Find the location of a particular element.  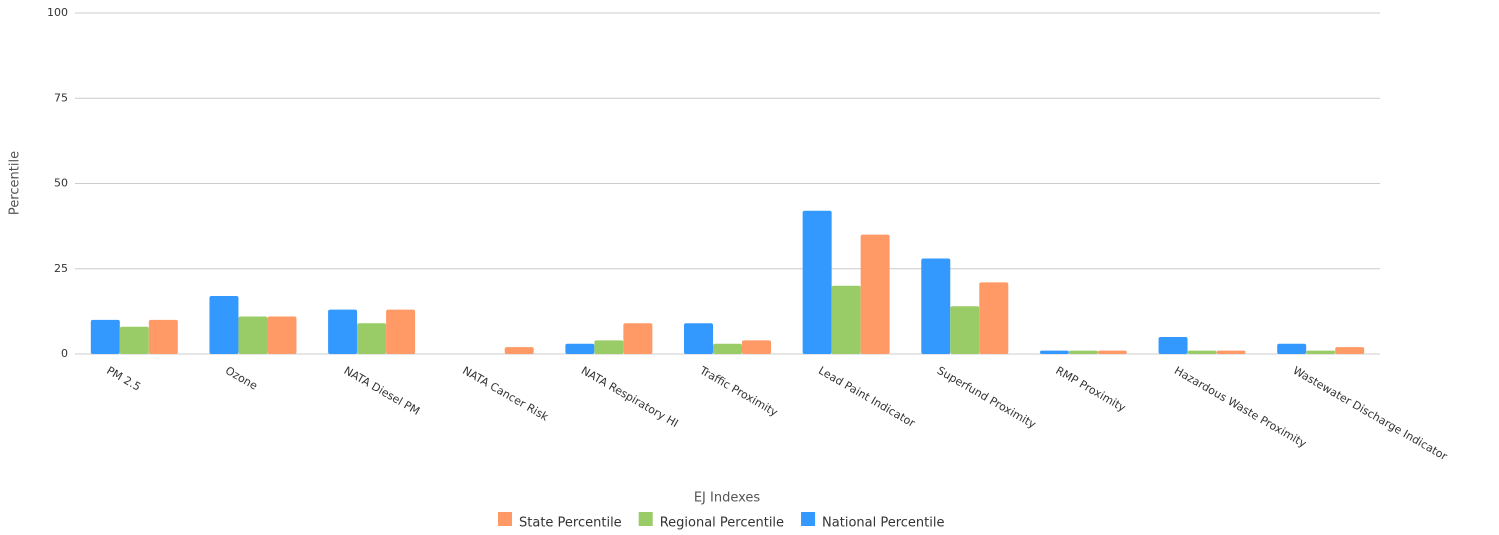

x-tick-label: NATA Cancer Risk is located at coordinates (505, 394).